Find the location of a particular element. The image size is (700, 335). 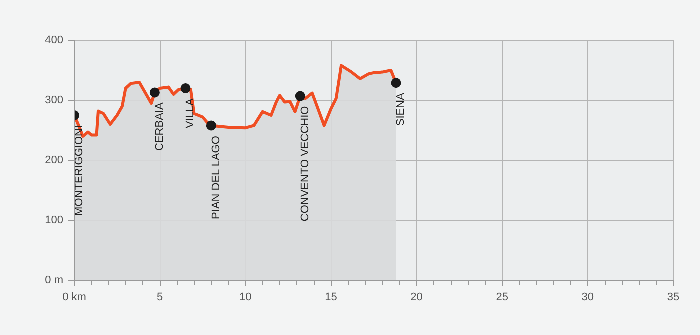

x-tick-label: 35 is located at coordinates (673, 298).